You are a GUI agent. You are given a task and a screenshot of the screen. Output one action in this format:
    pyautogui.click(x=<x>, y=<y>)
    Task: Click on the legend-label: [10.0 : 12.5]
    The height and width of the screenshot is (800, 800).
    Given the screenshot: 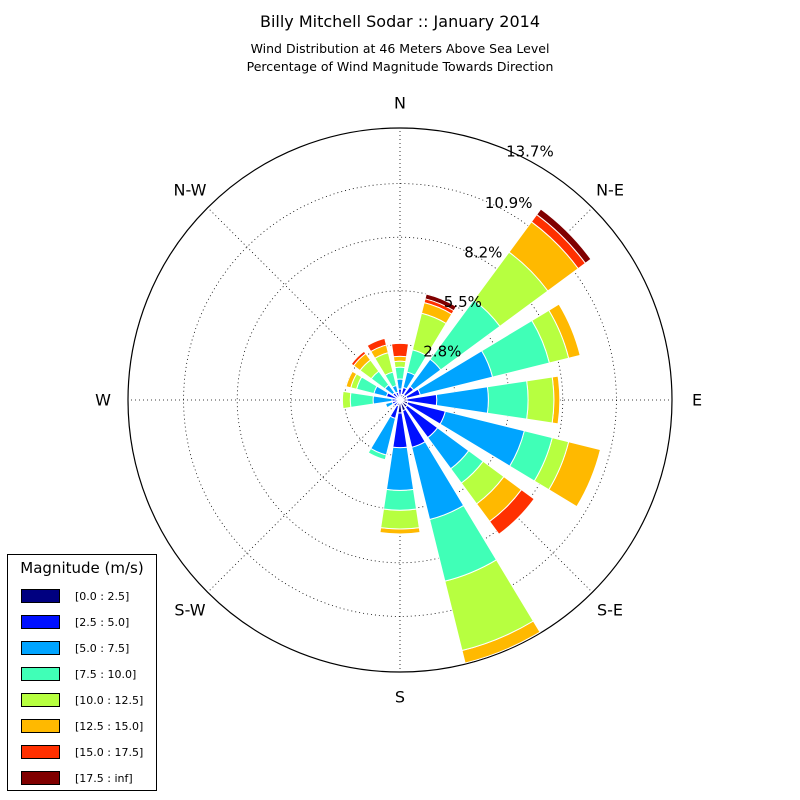 What is the action you would take?
    pyautogui.click(x=109, y=700)
    